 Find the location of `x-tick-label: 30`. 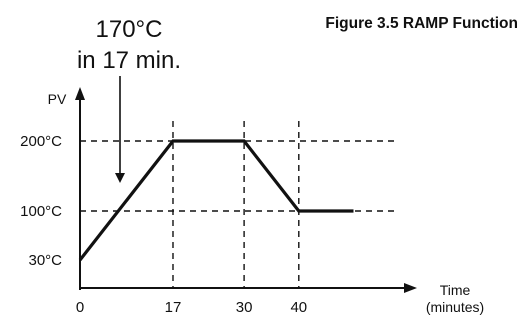

x-tick-label: 30 is located at coordinates (244, 307).